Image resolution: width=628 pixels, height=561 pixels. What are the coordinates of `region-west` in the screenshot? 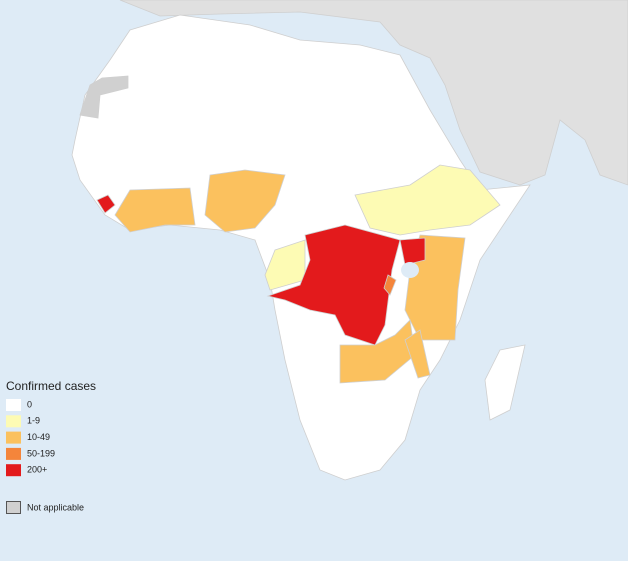 It's located at (155, 210).